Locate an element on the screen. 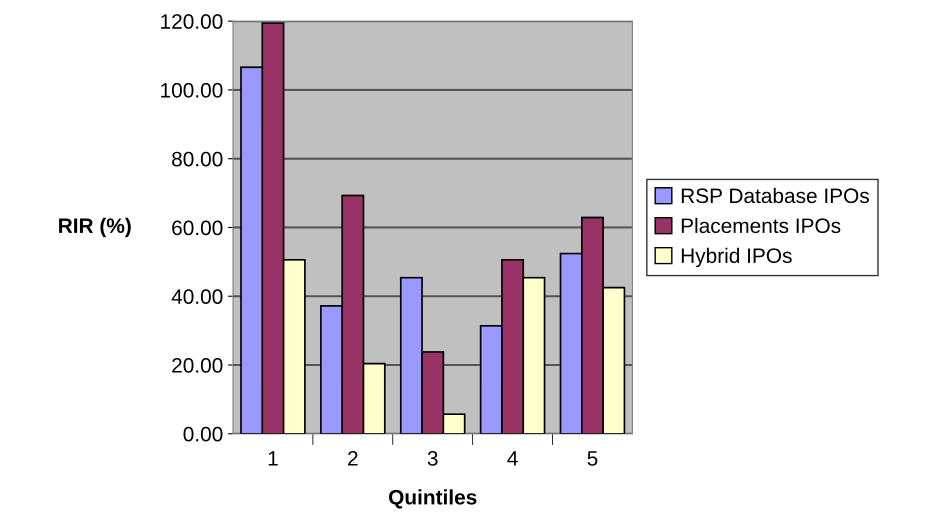 This screenshot has height=529, width=951. y-tick-label: 120.00 is located at coordinates (191, 21).